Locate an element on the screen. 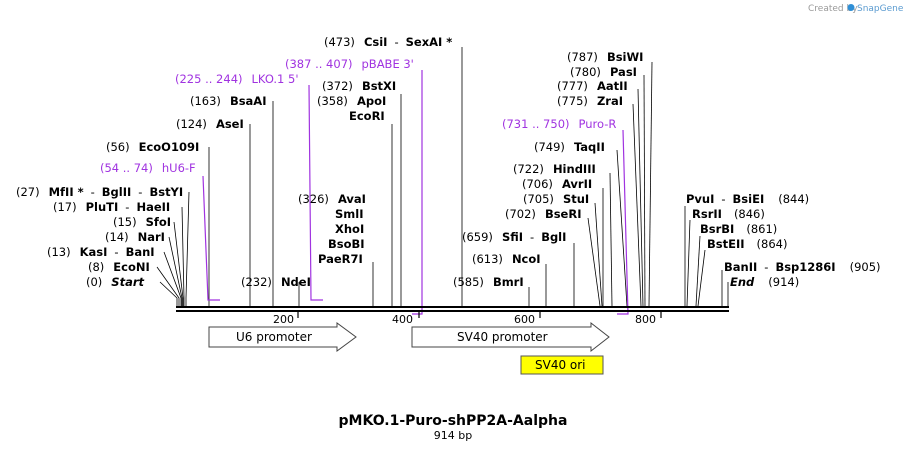 The height and width of the screenshot is (451, 906). site-label: PvuI - BsiEI (844) is located at coordinates (747, 199).